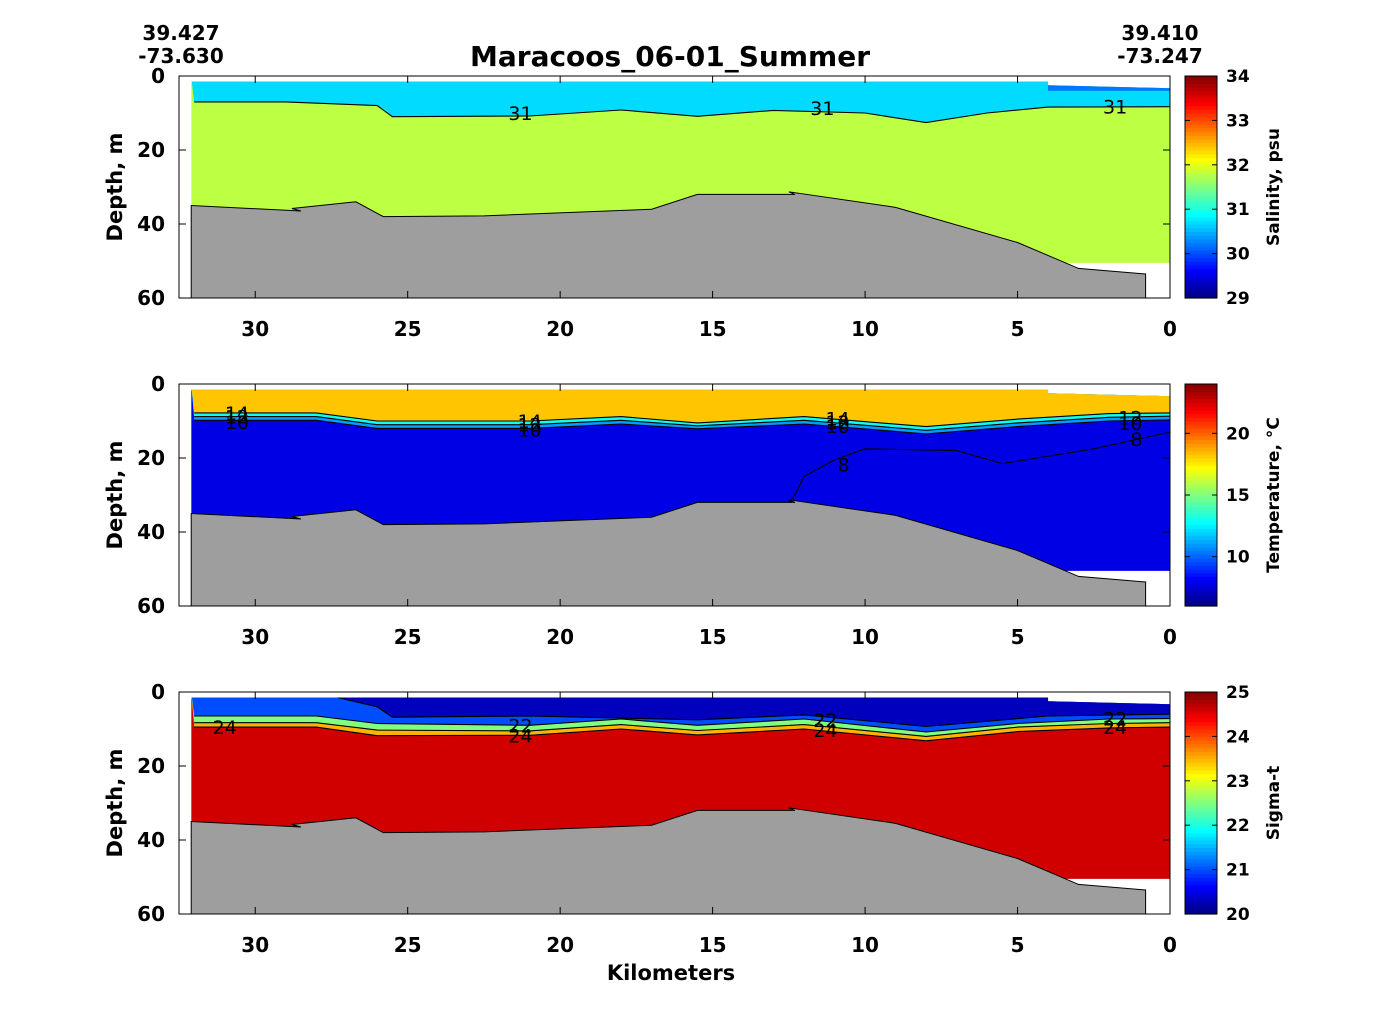 This screenshot has width=1391, height=1027. Describe the element at coordinates (1136, 440) in the screenshot. I see `contour-label: 8` at that location.